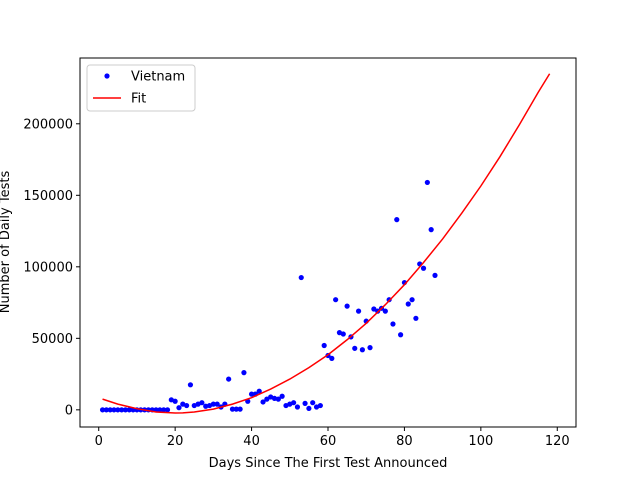  What do you see at coordinates (328, 463) in the screenshot?
I see `x-axis-label: Days Since The First Test Announced` at bounding box center [328, 463].